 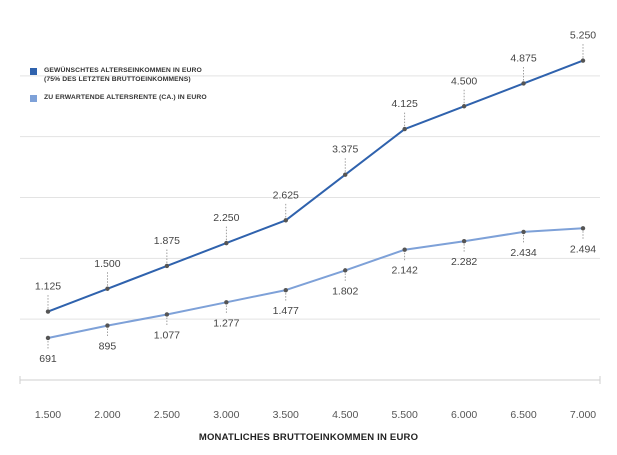 What do you see at coordinates (286, 195) in the screenshot?
I see `data-label: 2.625` at bounding box center [286, 195].